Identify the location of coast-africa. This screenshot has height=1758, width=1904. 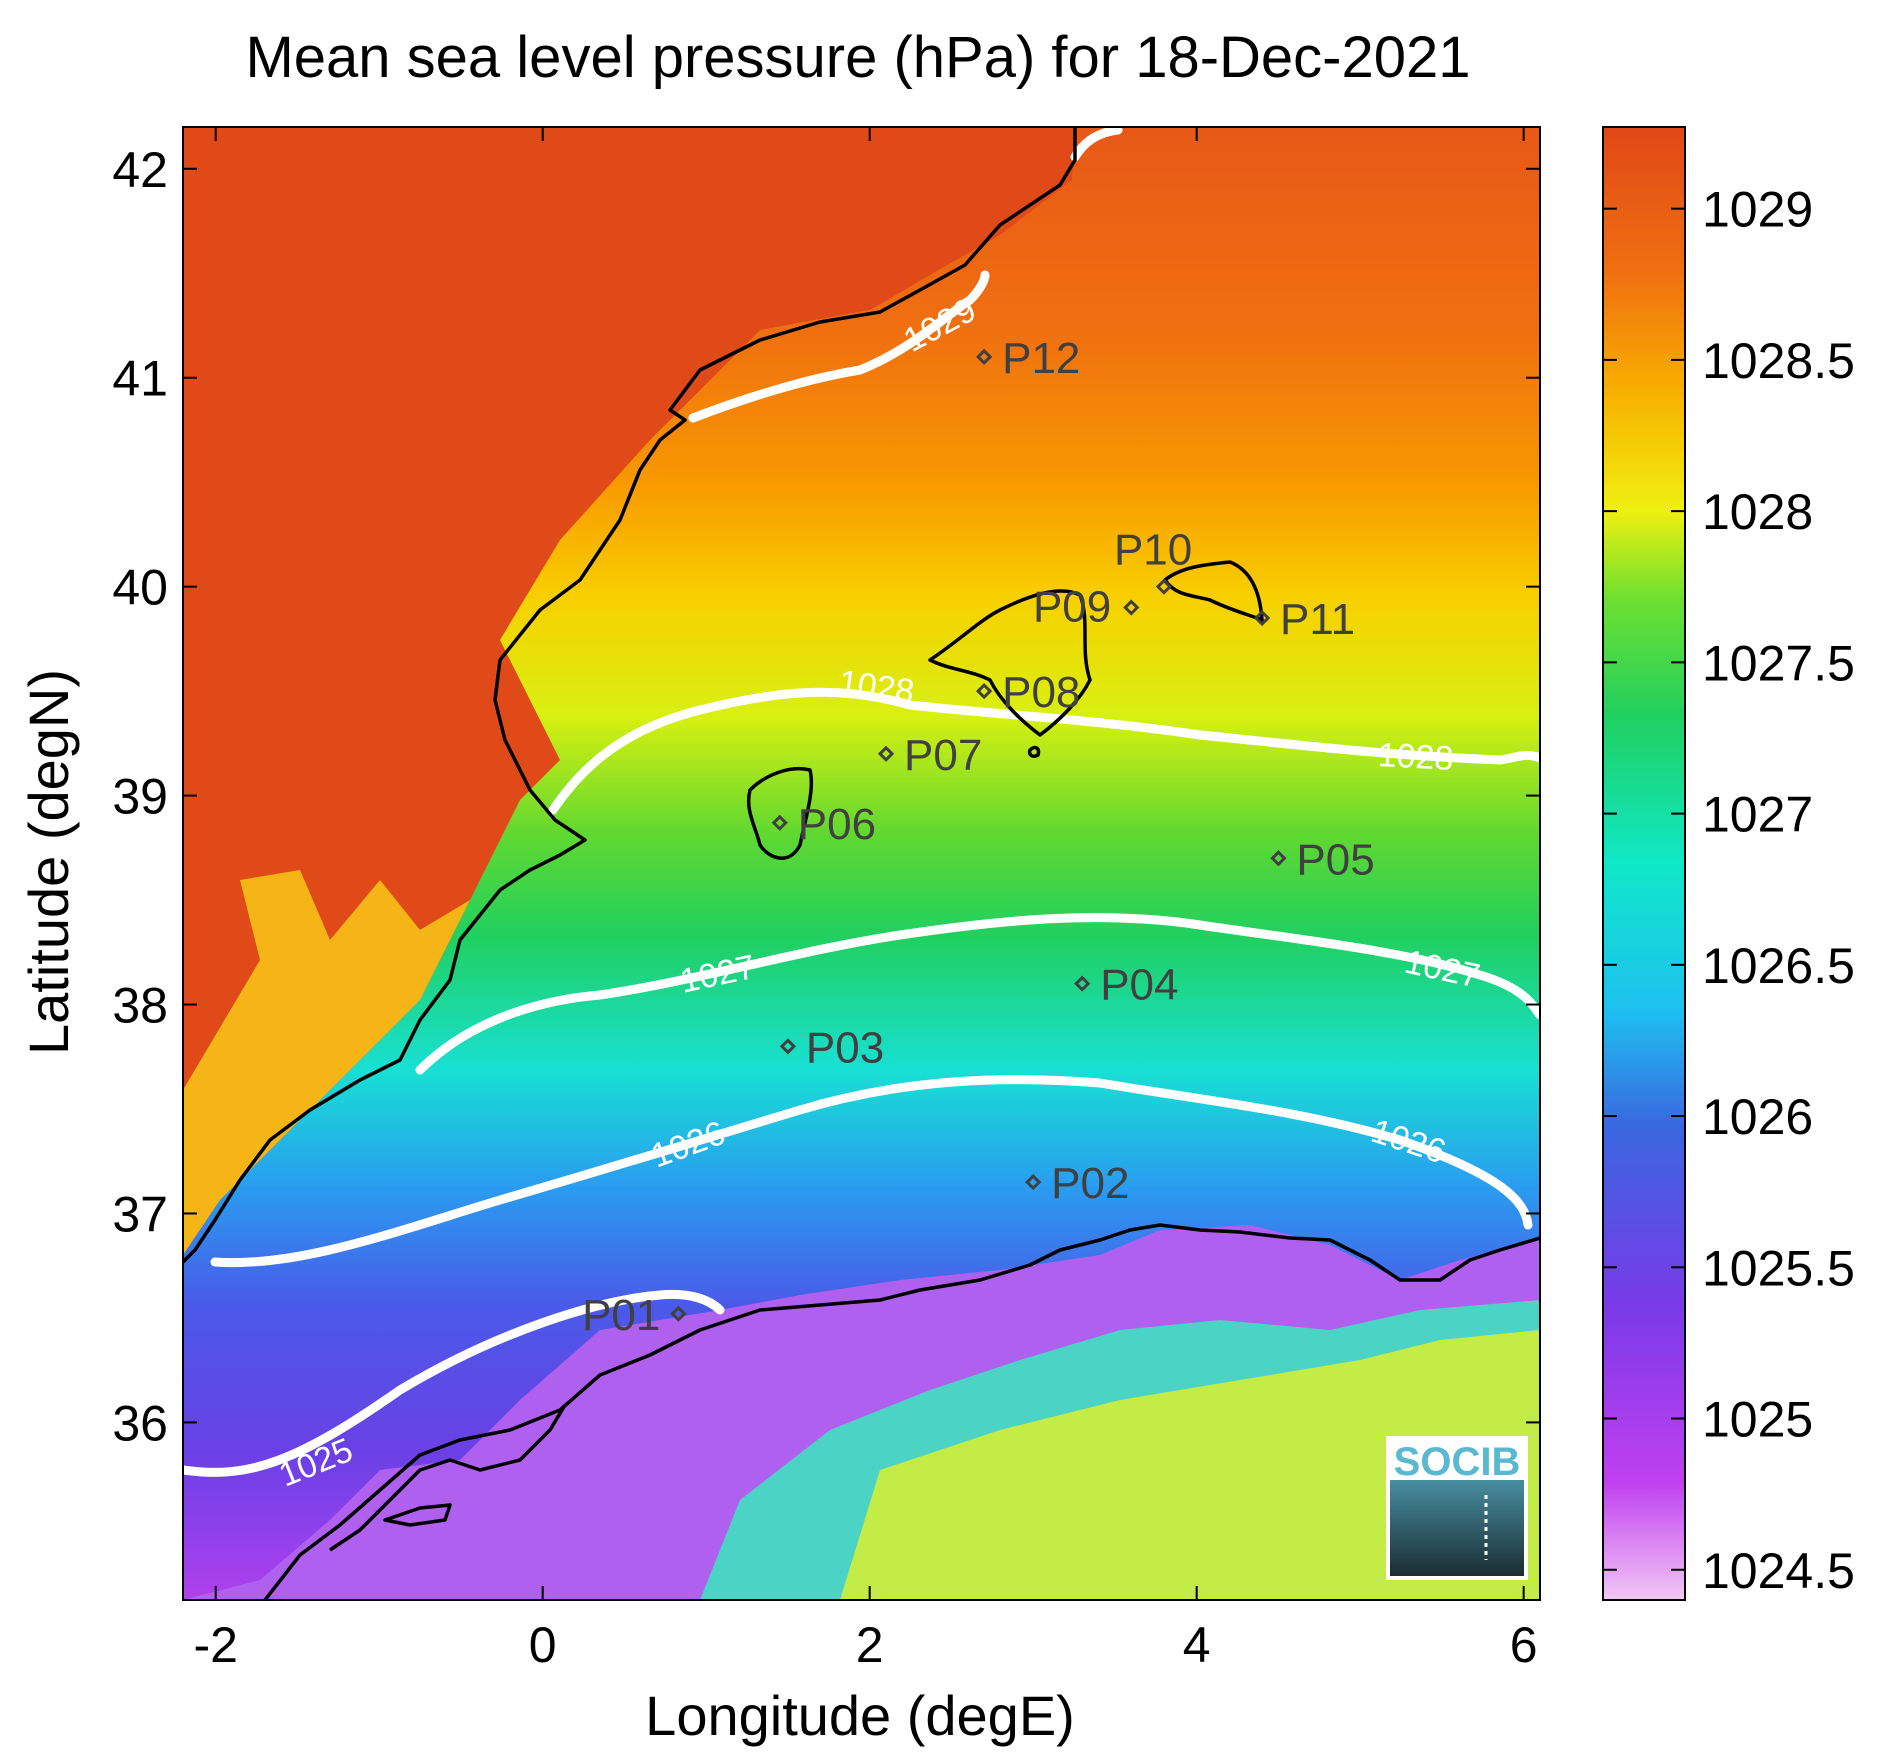
(901, 1411).